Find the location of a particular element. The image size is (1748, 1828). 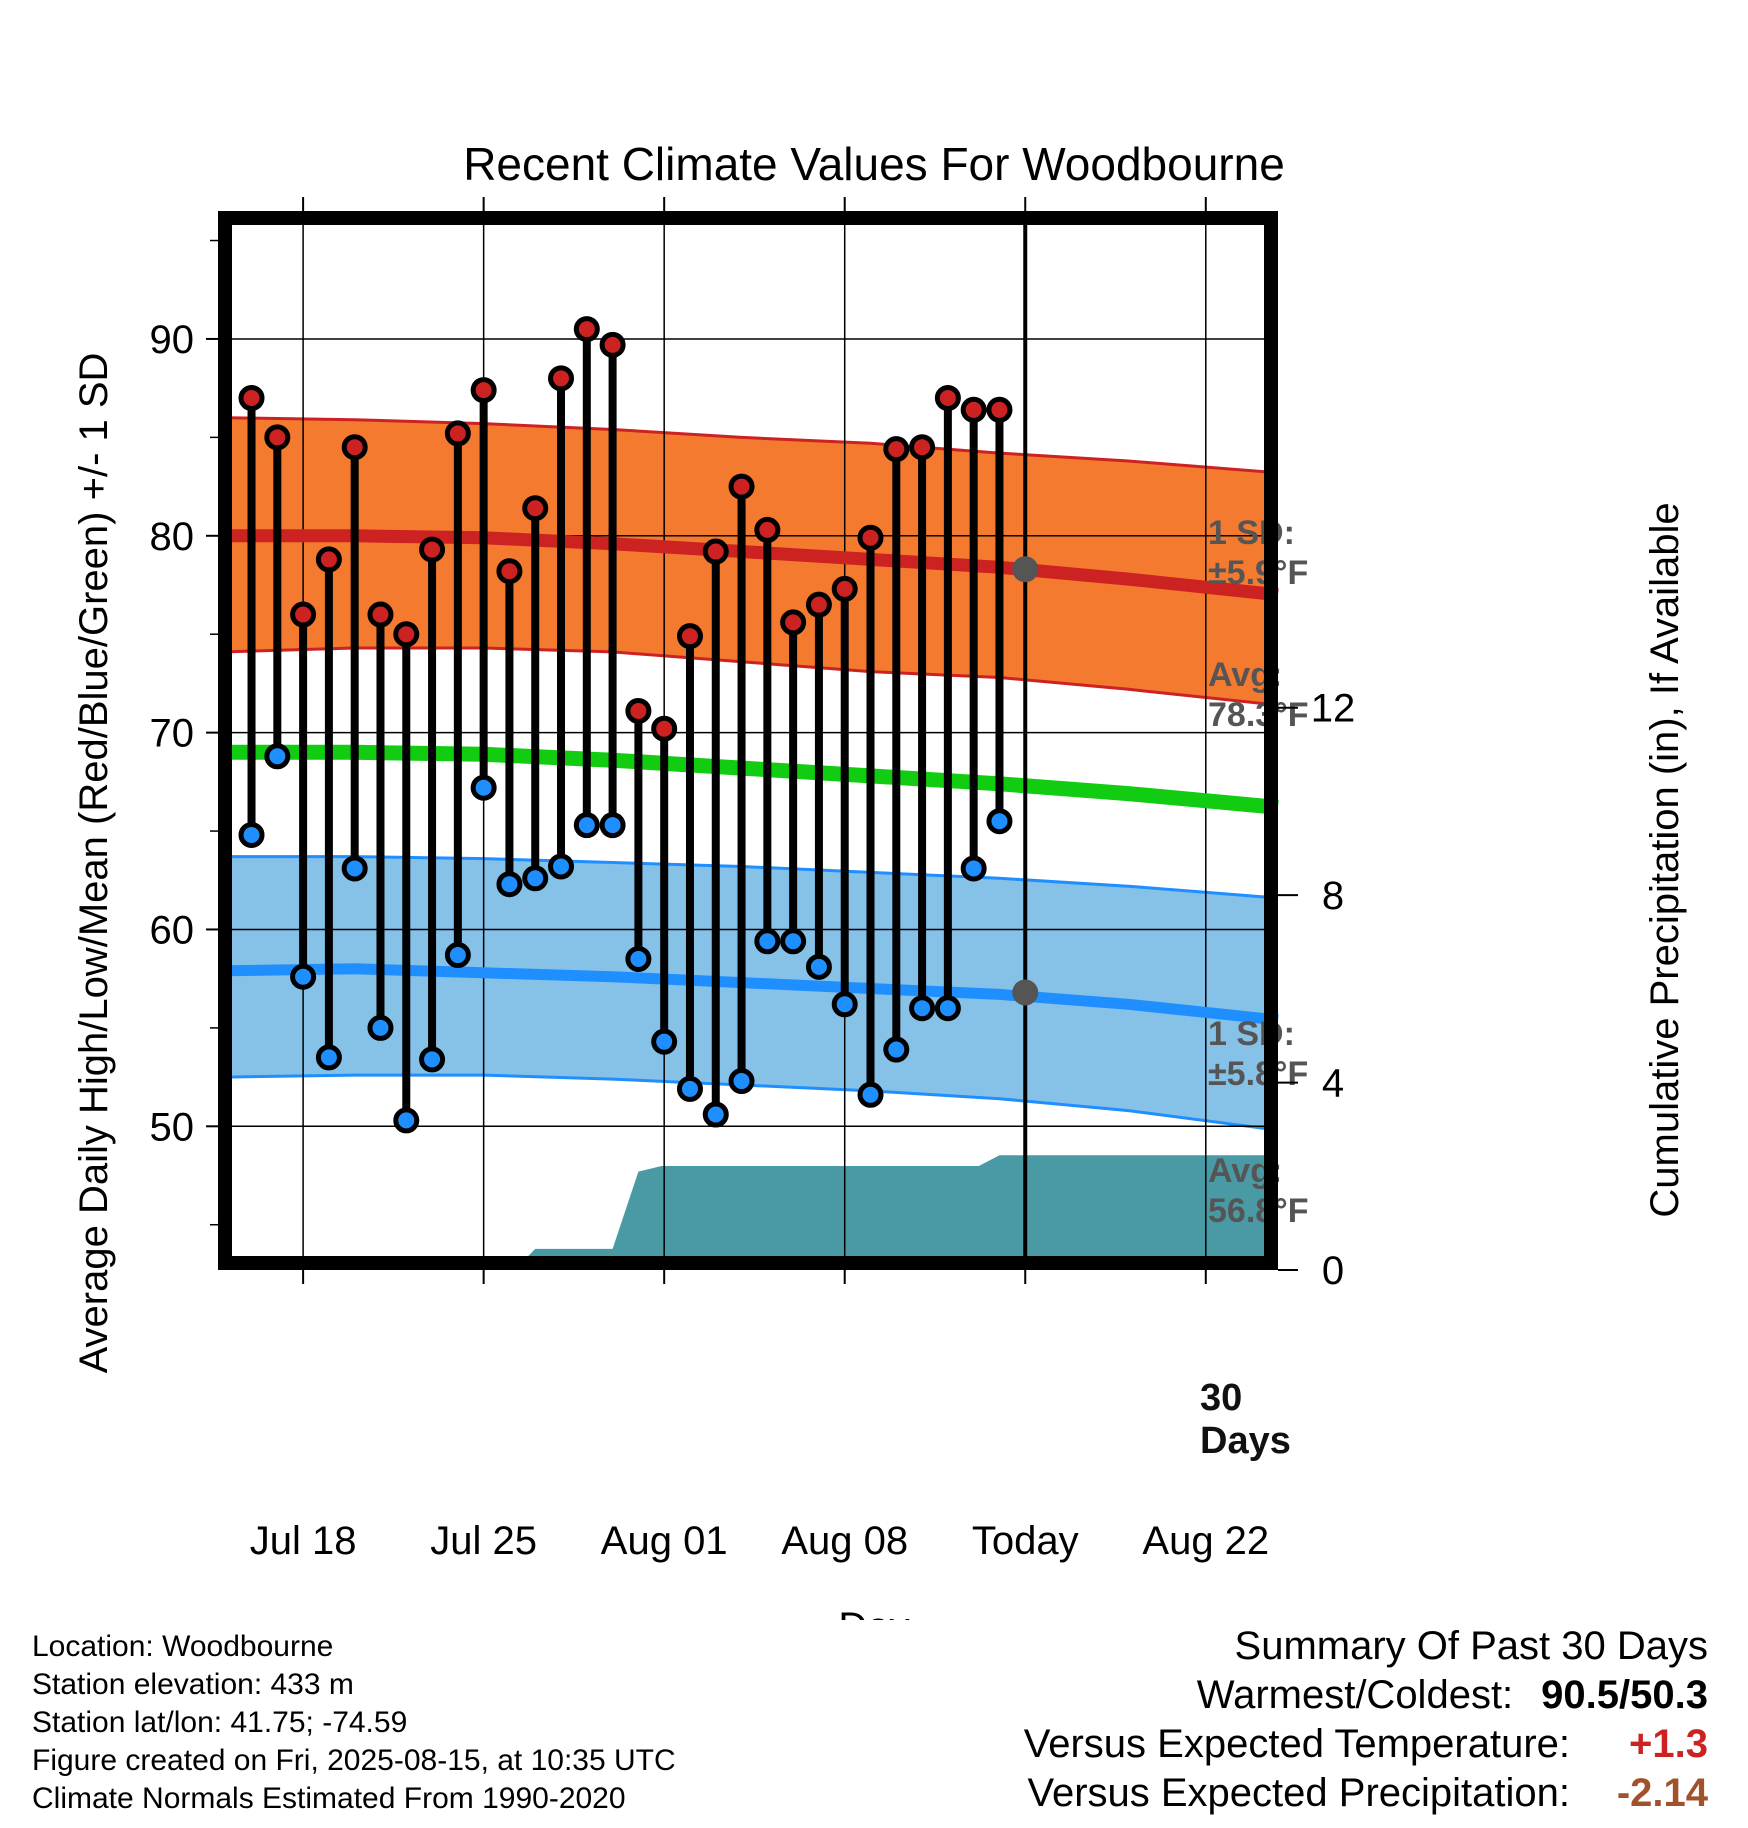

precip-area is located at coordinates (896, 1212).